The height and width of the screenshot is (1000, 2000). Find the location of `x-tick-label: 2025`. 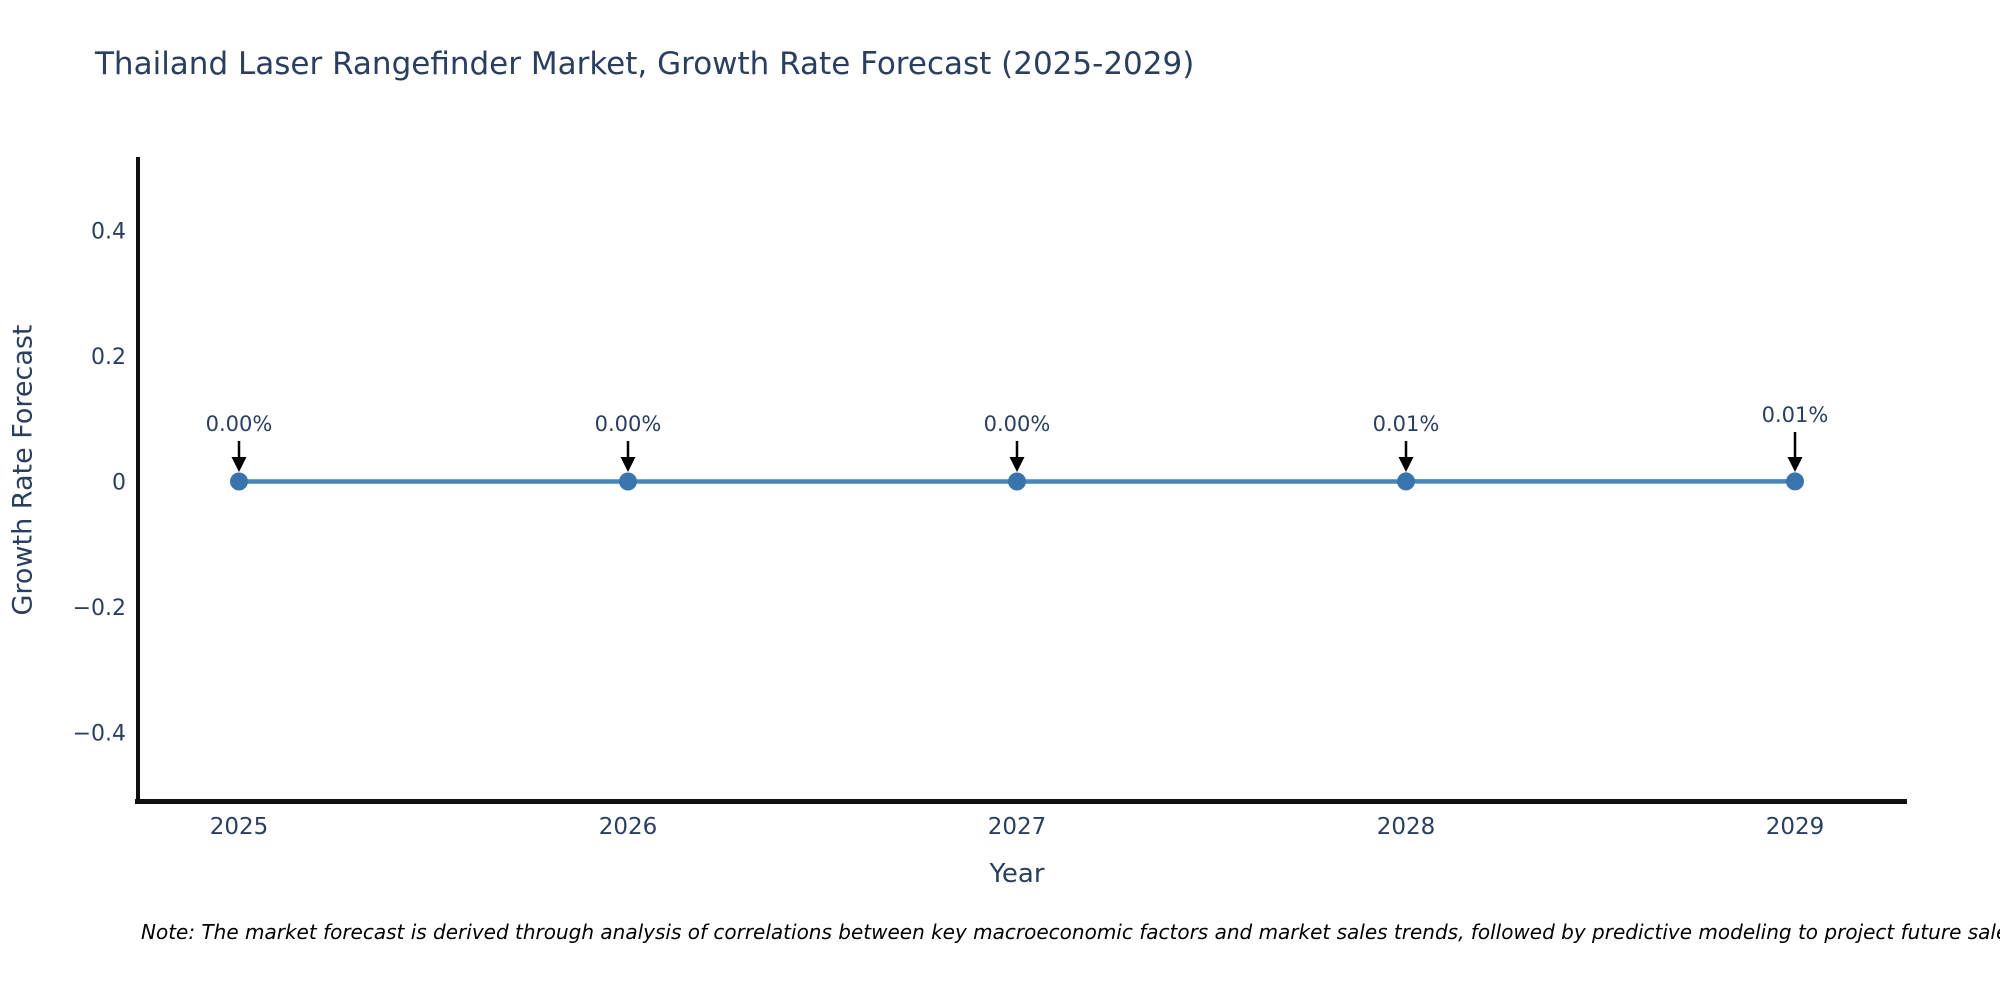

x-tick-label: 2025 is located at coordinates (239, 827).